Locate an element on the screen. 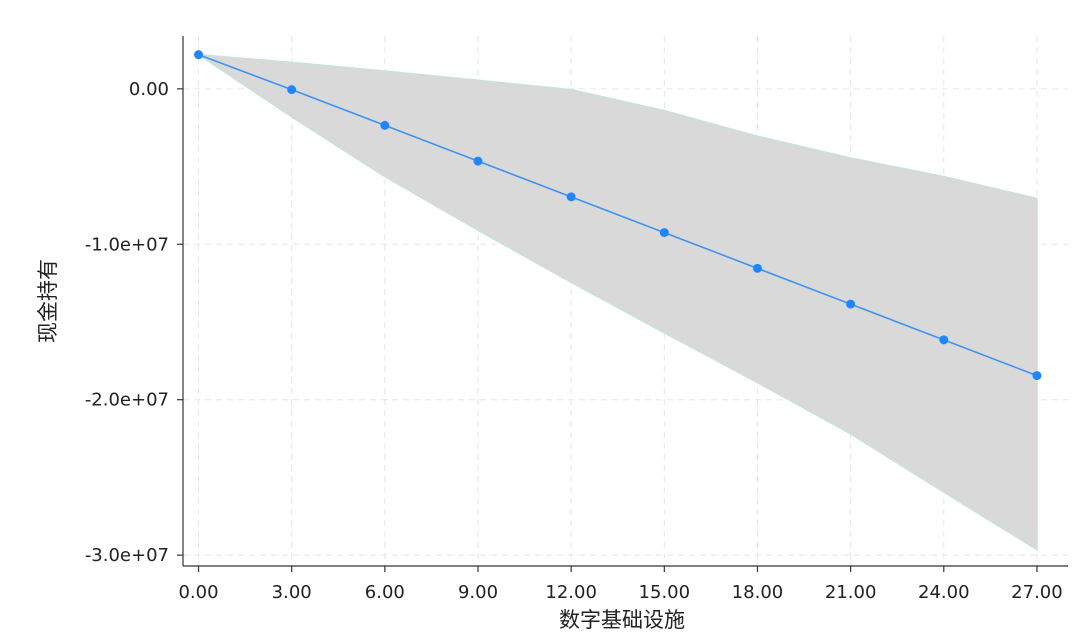 This screenshot has width=1080, height=639. y-tick-label: 0.00 is located at coordinates (149, 89).